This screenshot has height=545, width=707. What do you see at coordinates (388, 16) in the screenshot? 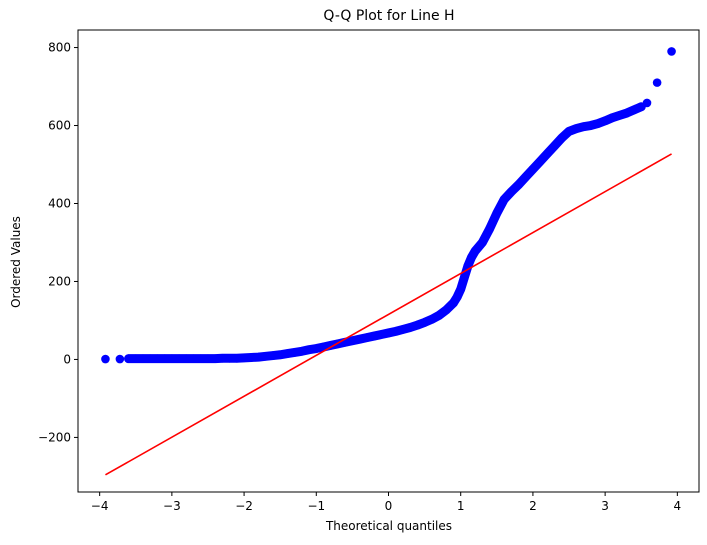
I see `chart-title: Q-Q Plot for Line H` at bounding box center [388, 16].